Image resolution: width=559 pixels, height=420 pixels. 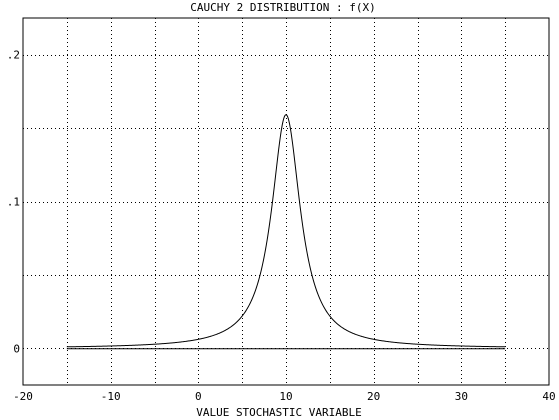 What do you see at coordinates (548, 396) in the screenshot?
I see `x-tick-label: 40` at bounding box center [548, 396].